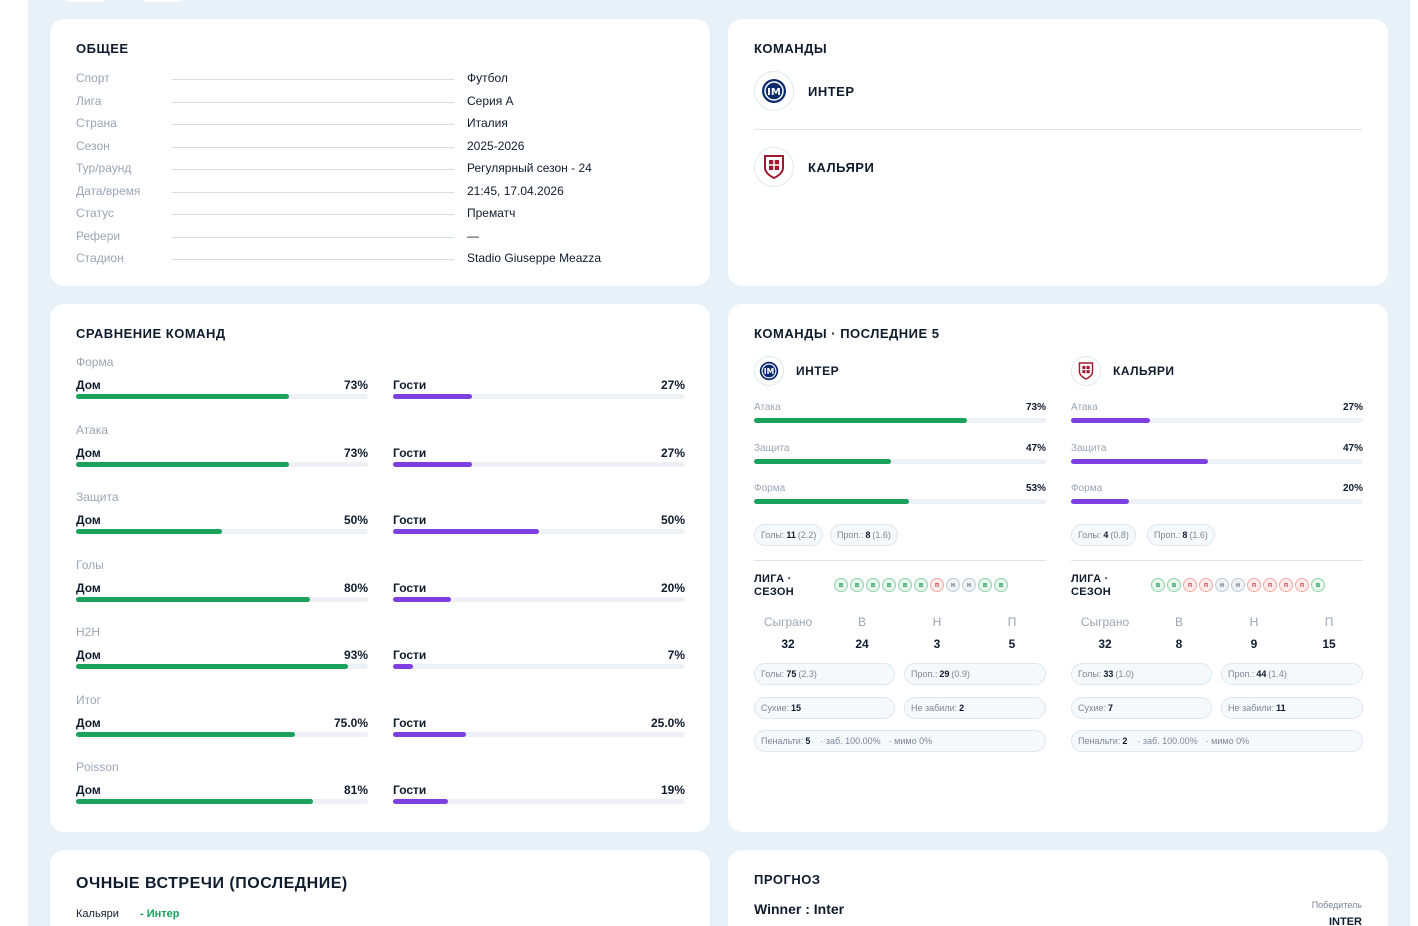  Describe the element at coordinates (1035, 448) in the screenshot. I see `last5-metric-value: 47%` at that location.